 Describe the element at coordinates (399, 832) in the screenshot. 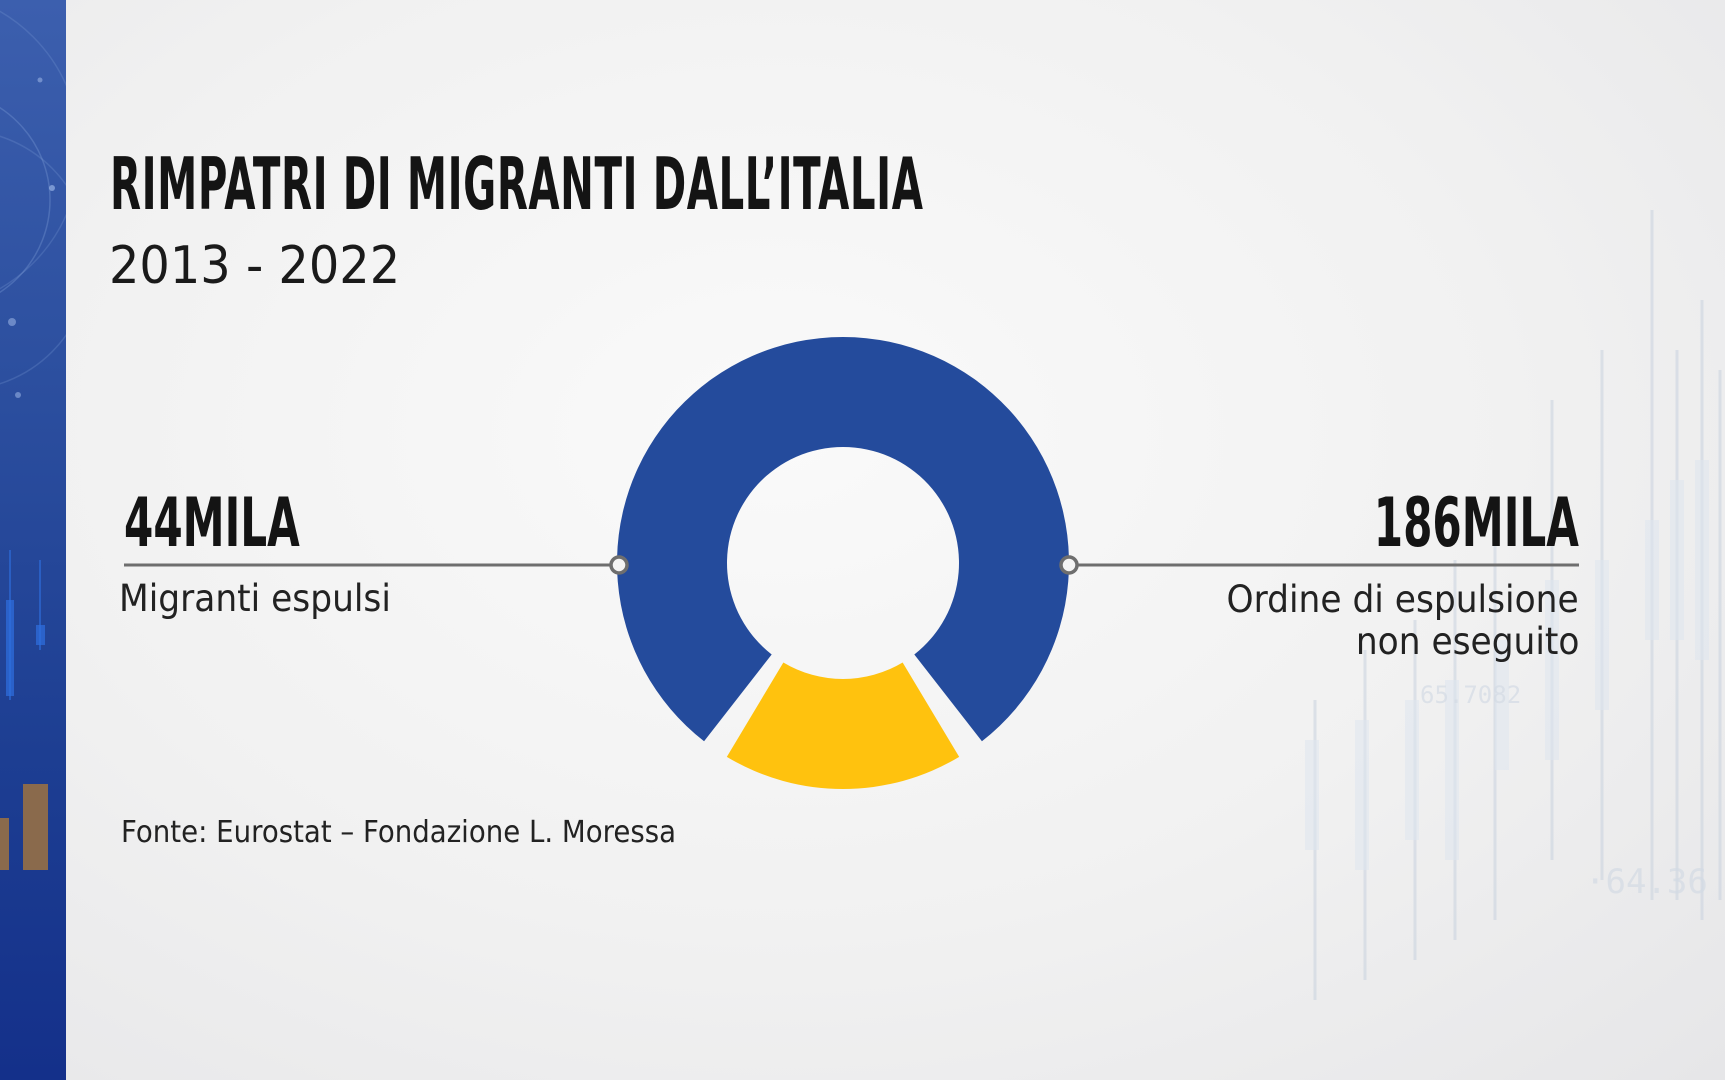

I see `source-note: Fonte: Eurostat – Fondazione L. Moressa` at that location.